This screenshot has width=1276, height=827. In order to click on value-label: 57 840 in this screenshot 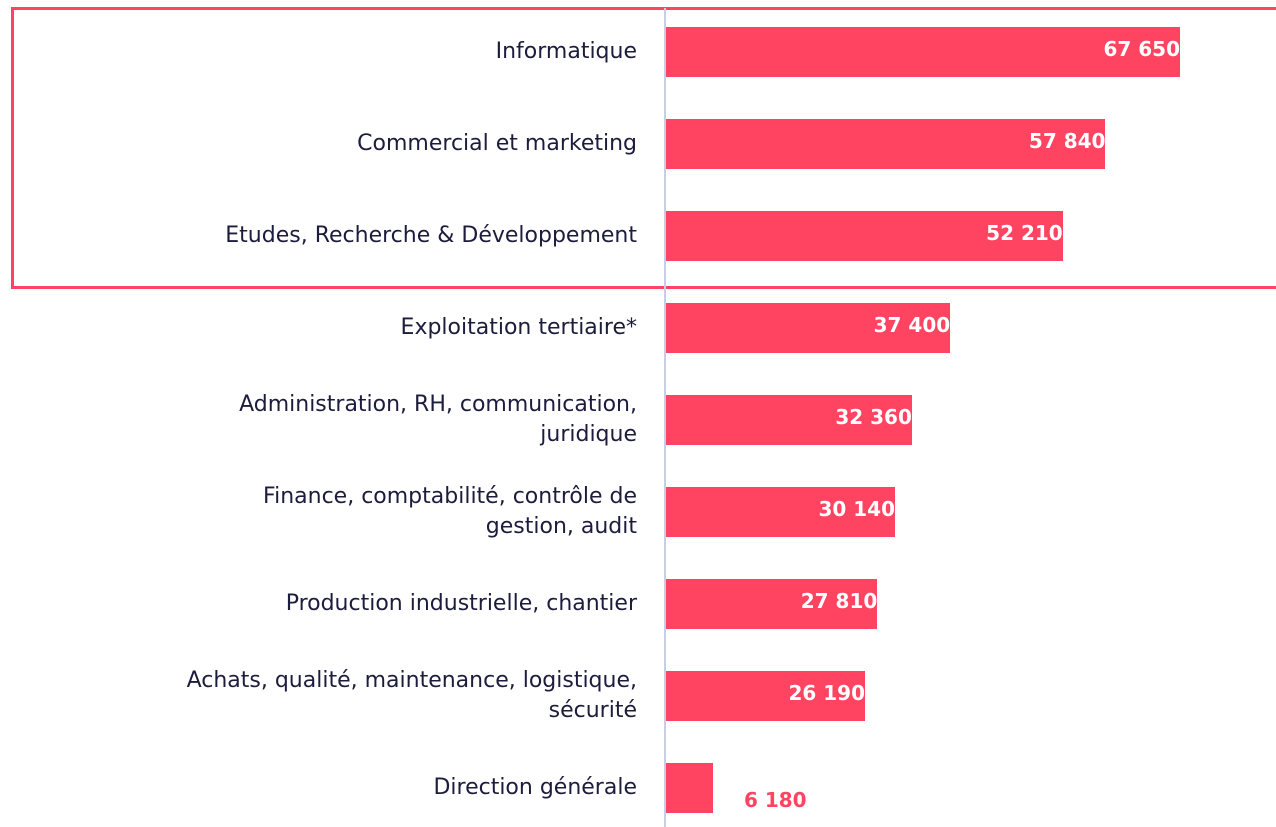, I will do `click(1067, 141)`.